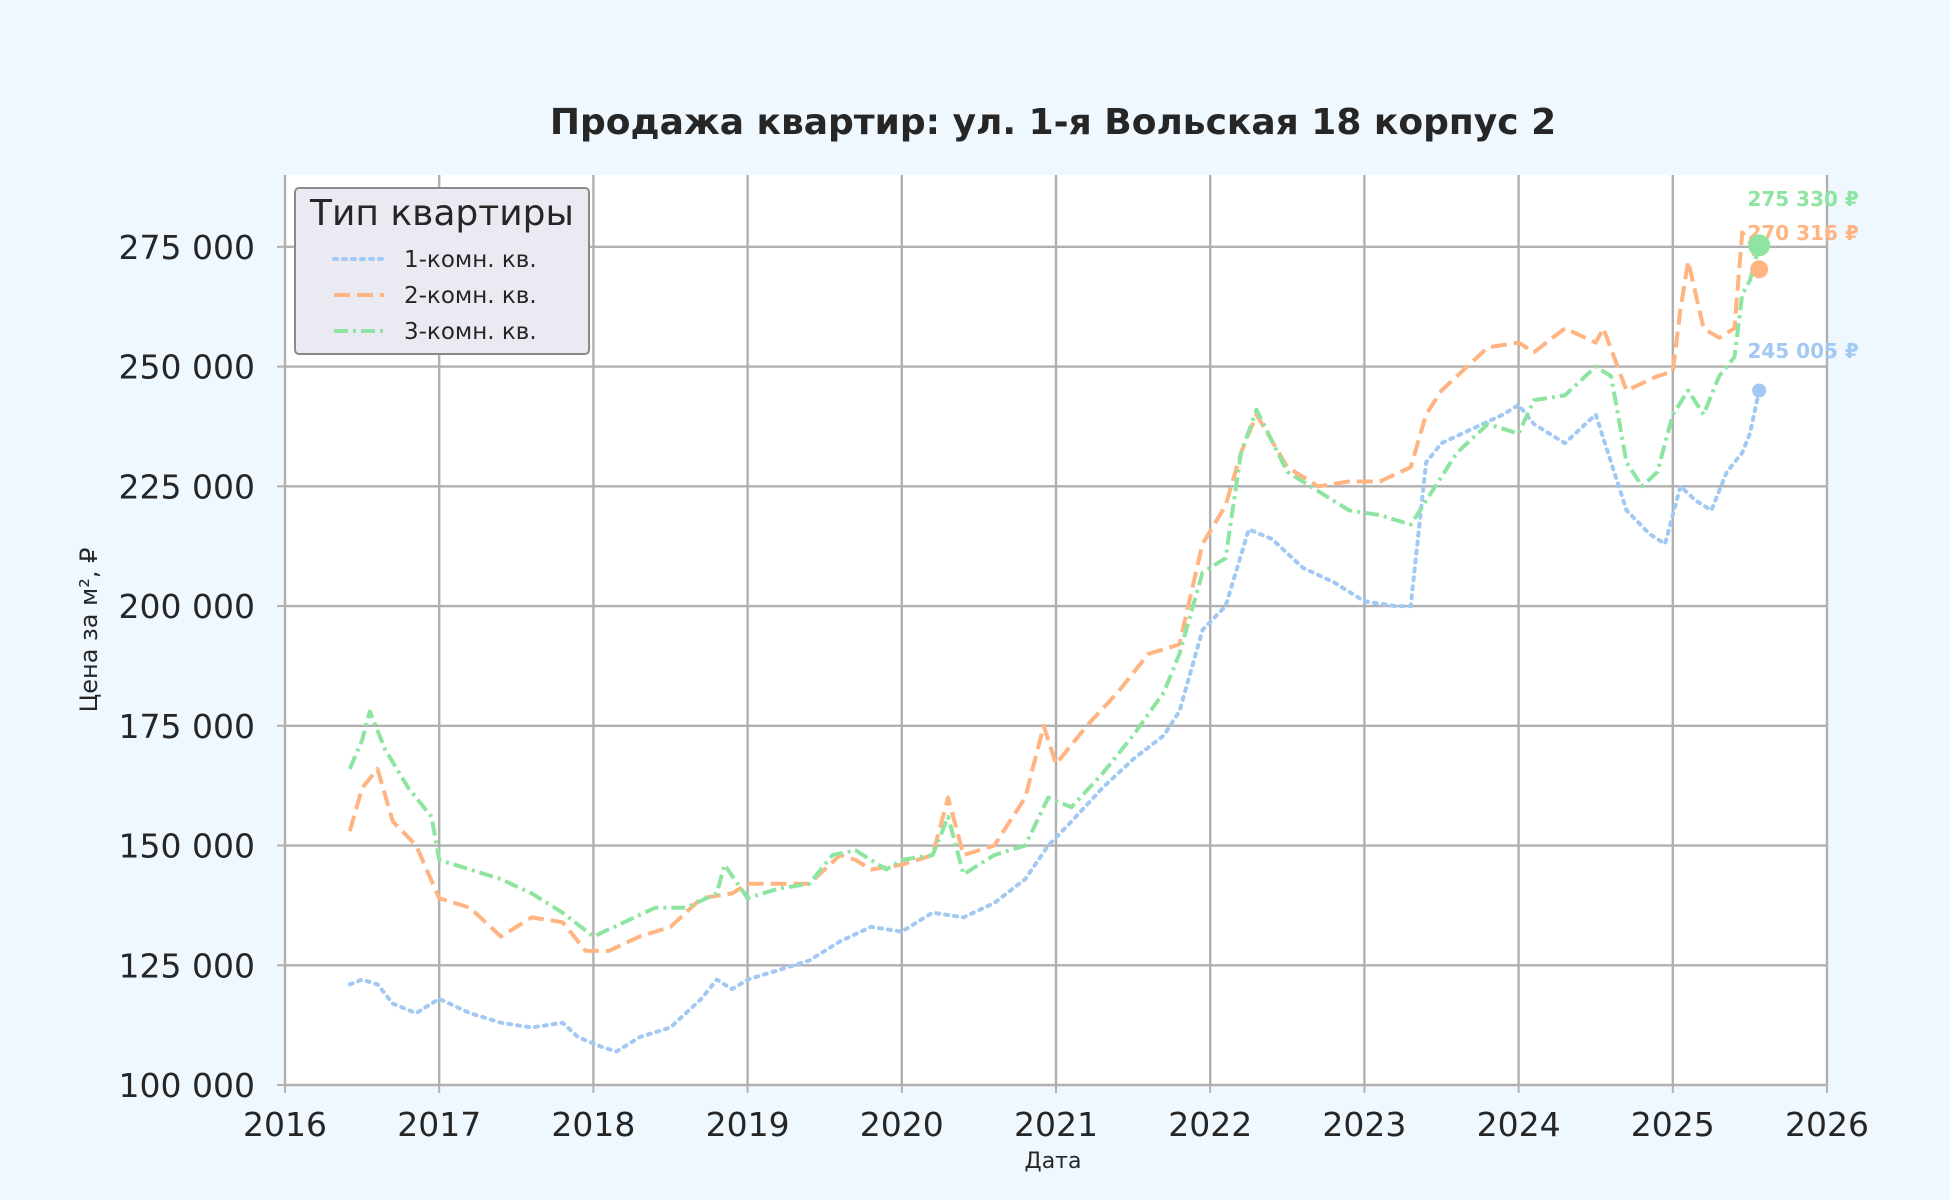 Image resolution: width=1950 pixels, height=1200 pixels. Describe the element at coordinates (1364, 1124) in the screenshot. I see `x-tick-label: 2023` at that location.